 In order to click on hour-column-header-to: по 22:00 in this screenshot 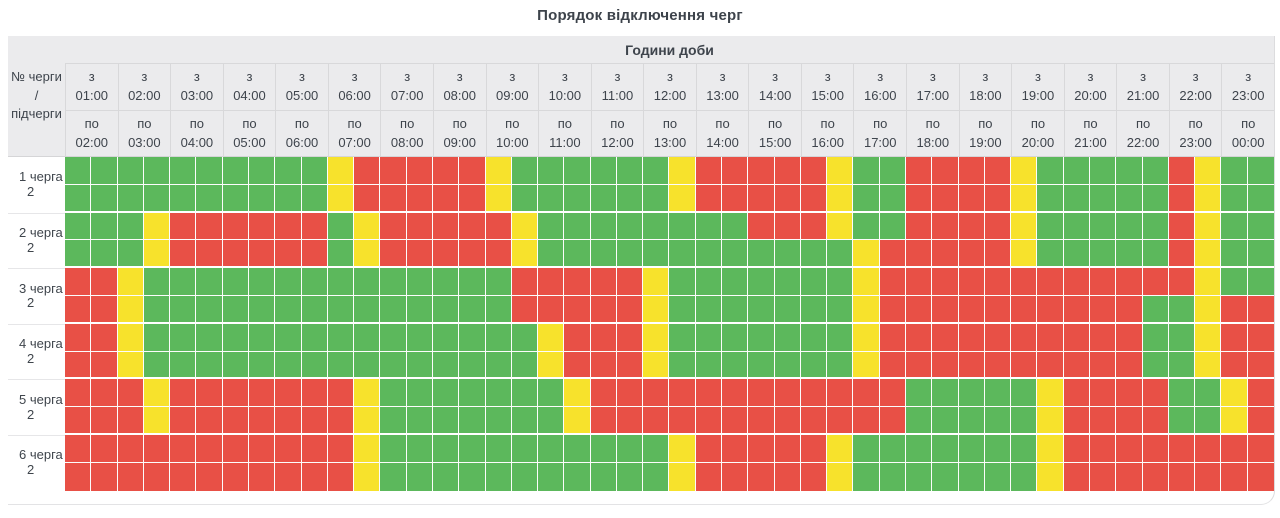, I will do `click(1142, 133)`.